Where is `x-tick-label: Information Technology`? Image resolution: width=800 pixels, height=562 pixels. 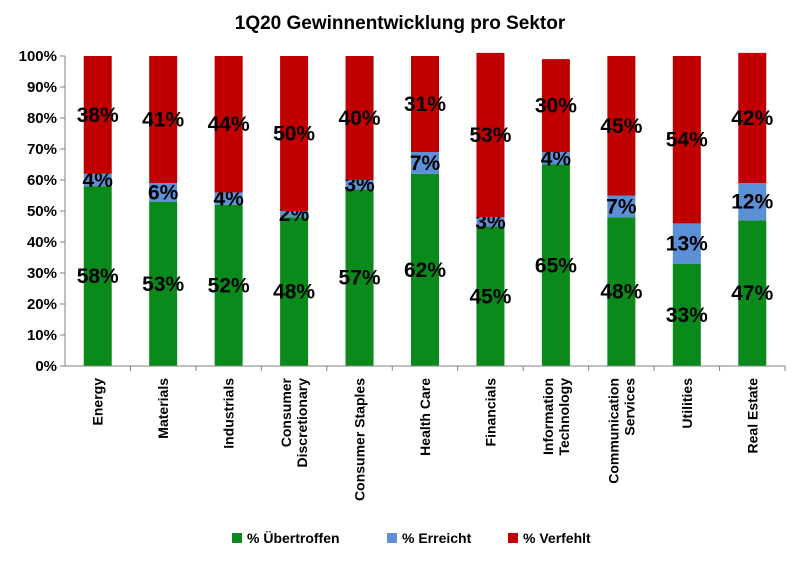 x-tick-label: Information Technology is located at coordinates (556, 417).